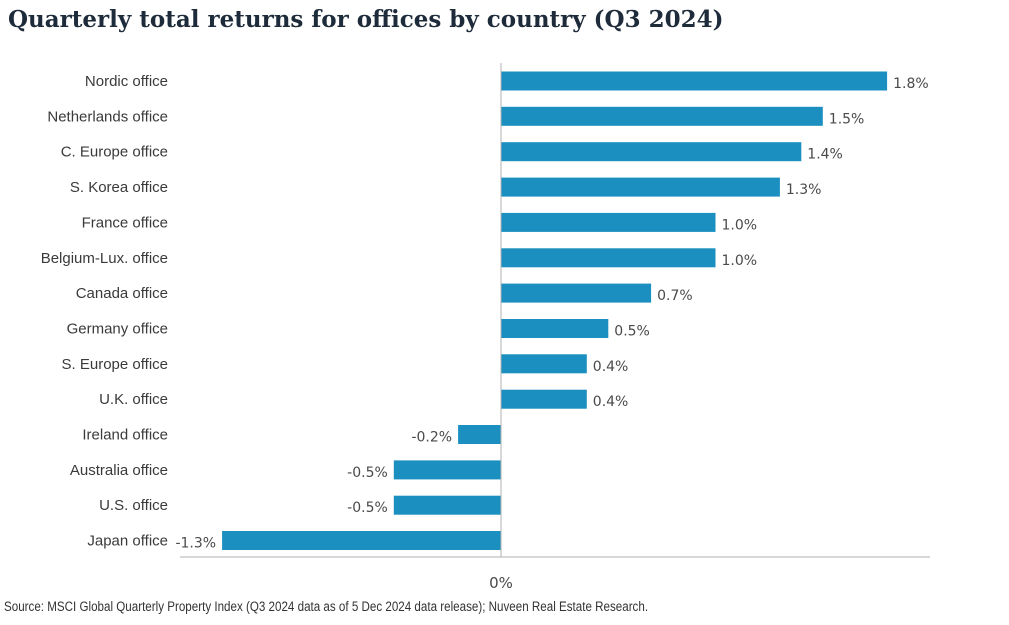 This screenshot has height=625, width=1009. I want to click on data-label: 1.4%, so click(825, 155).